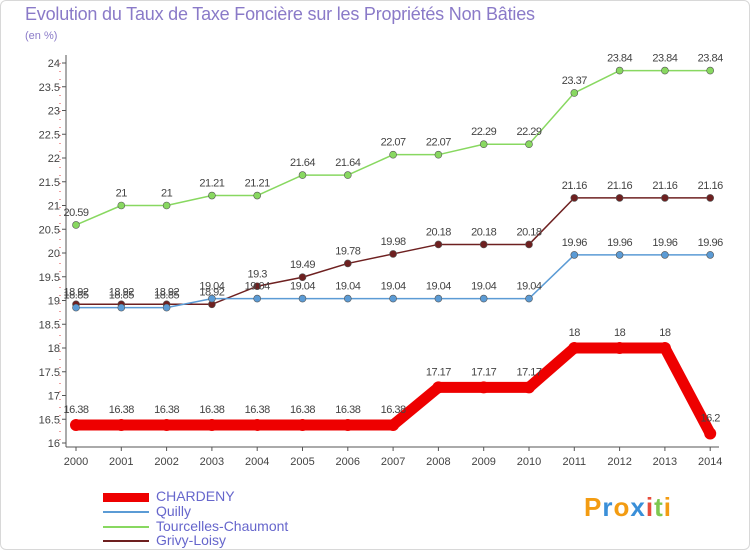 The image size is (750, 550). What do you see at coordinates (122, 194) in the screenshot?
I see `data-label: 21` at bounding box center [122, 194].